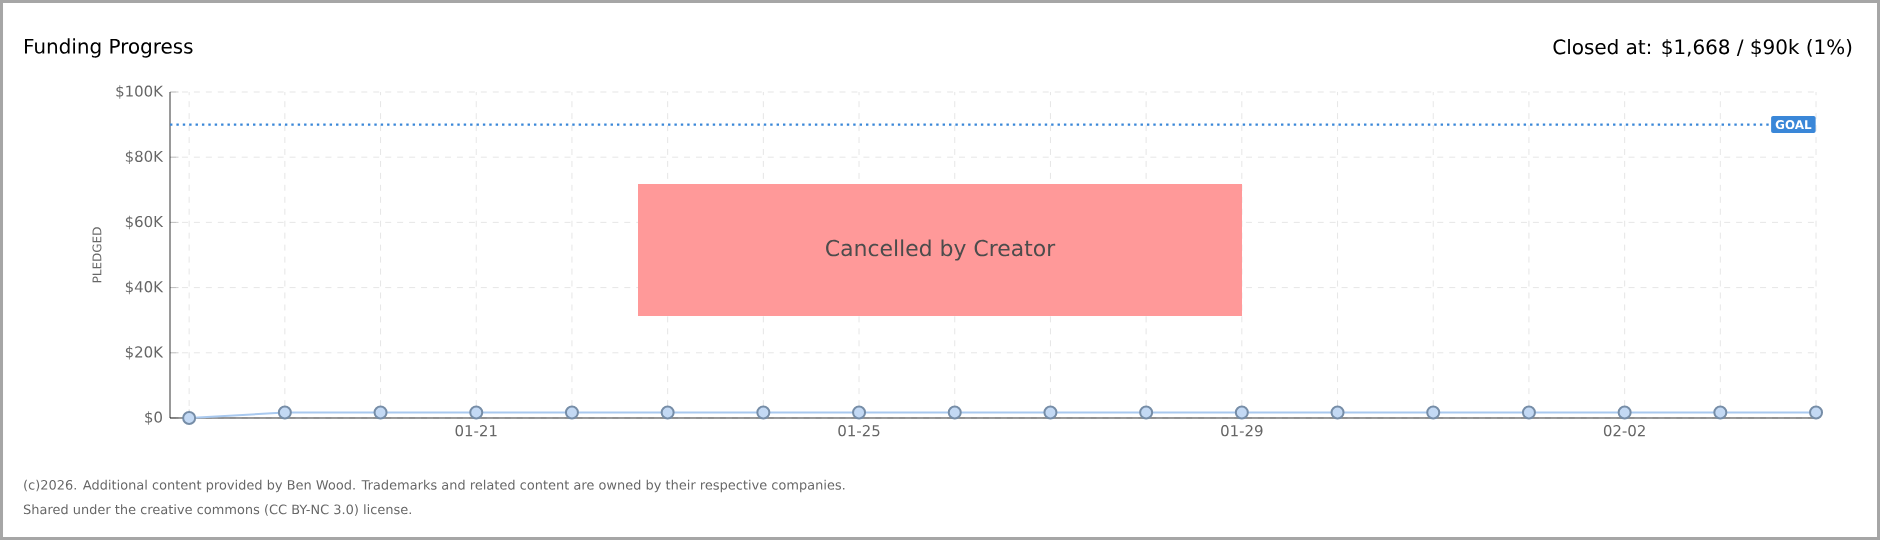 This screenshot has height=540, width=1880. I want to click on text: Closed at: $1,668 / $90k (1%), so click(1702, 48).